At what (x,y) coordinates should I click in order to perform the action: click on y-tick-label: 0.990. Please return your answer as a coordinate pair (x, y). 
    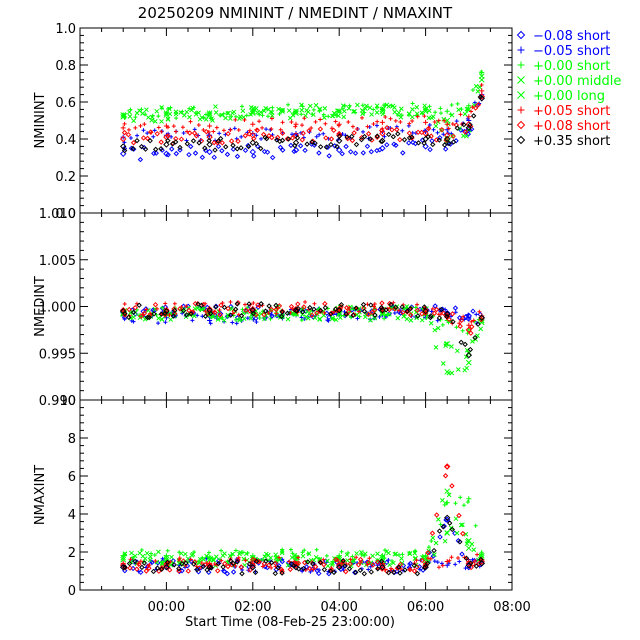
    Looking at the image, I should click on (57, 401).